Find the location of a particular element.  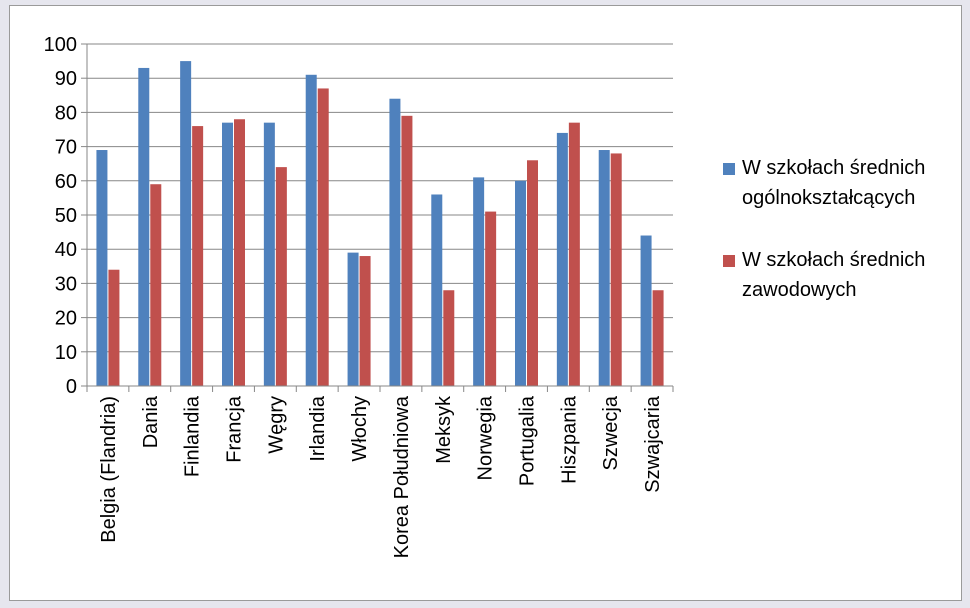

x-tick-label: Irlandia is located at coordinates (318, 428).